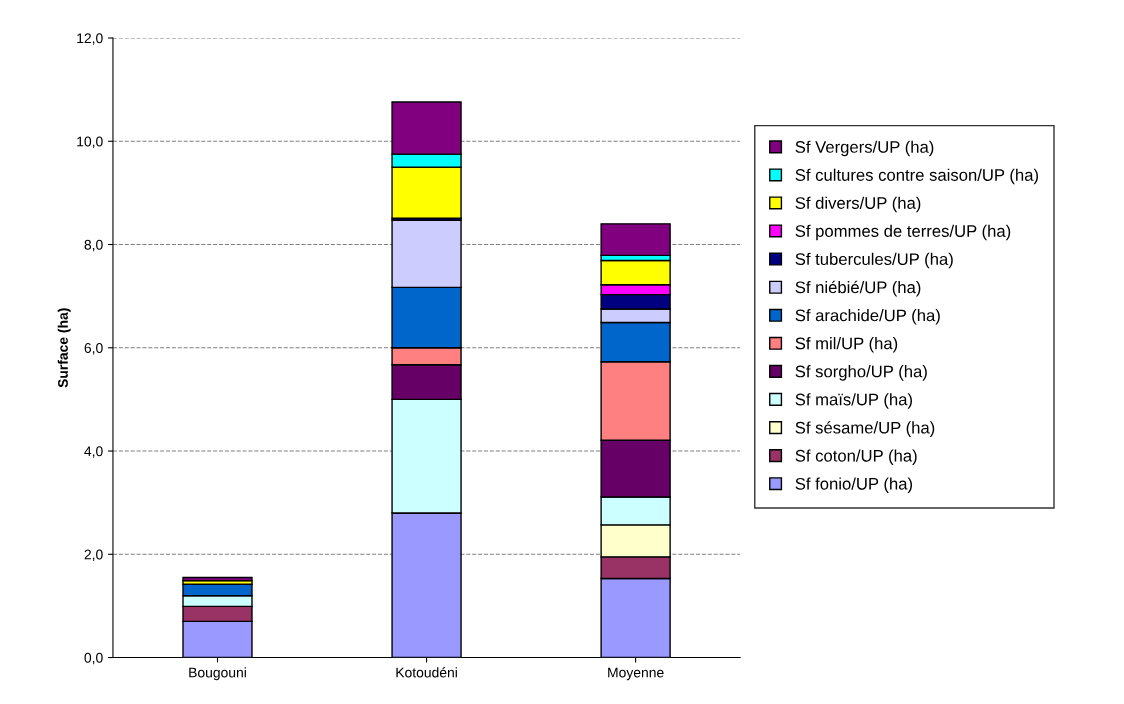 The image size is (1124, 704). I want to click on legend-label: Sf maïs/UP (ha), so click(853, 401).